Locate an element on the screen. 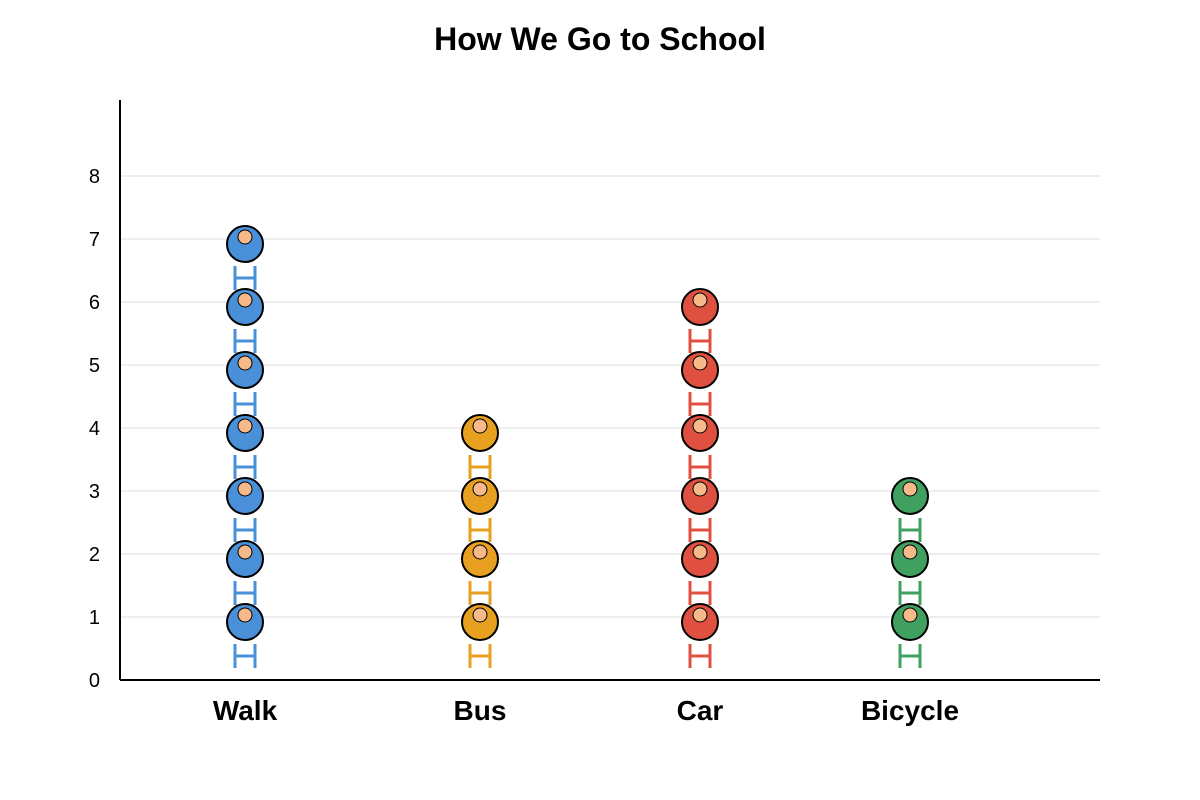 The height and width of the screenshot is (800, 1200). category-labels: Walk Bus Car Bicycle is located at coordinates (586, 710).